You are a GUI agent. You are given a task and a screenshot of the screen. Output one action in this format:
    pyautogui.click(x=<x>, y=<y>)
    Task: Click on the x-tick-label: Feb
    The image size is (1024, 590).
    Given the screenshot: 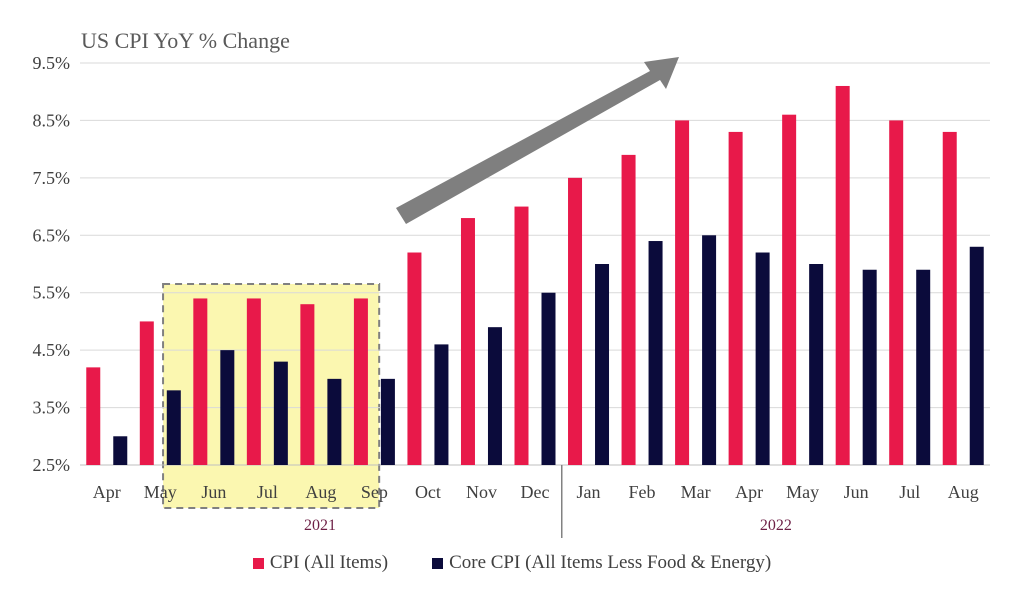 What is the action you would take?
    pyautogui.click(x=642, y=492)
    